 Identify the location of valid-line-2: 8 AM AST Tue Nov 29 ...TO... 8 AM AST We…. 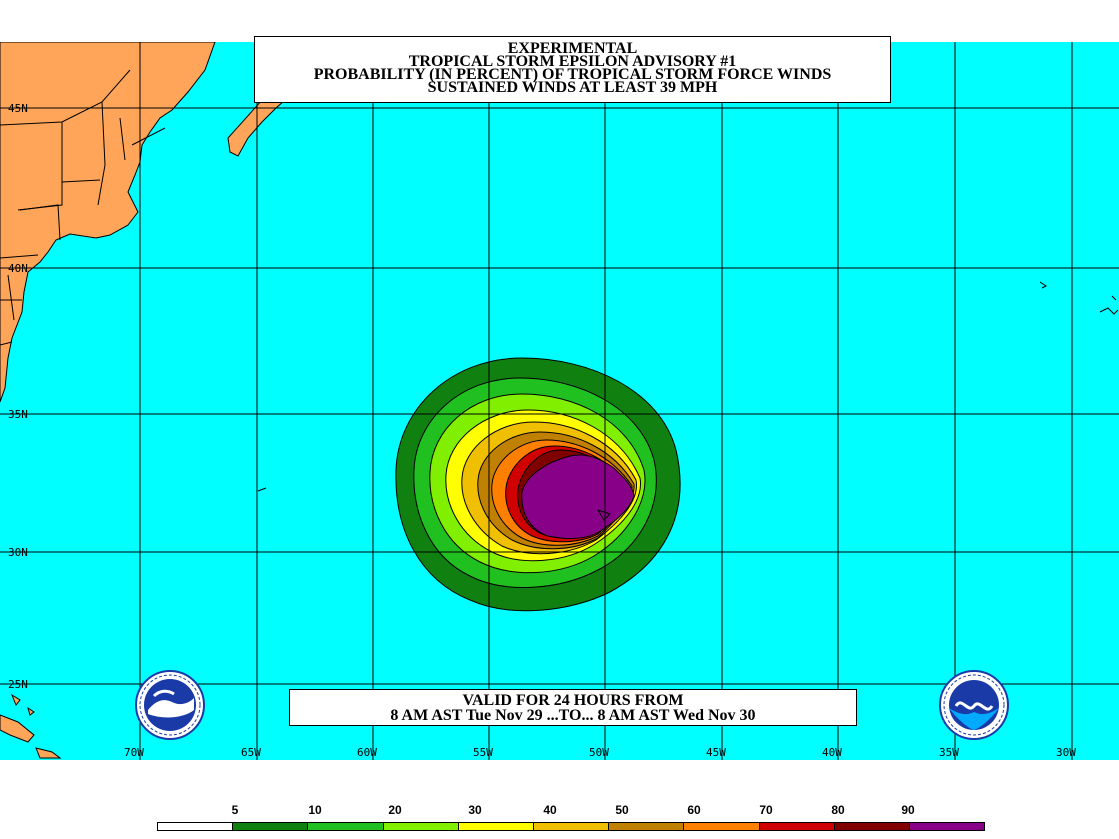
(573, 715).